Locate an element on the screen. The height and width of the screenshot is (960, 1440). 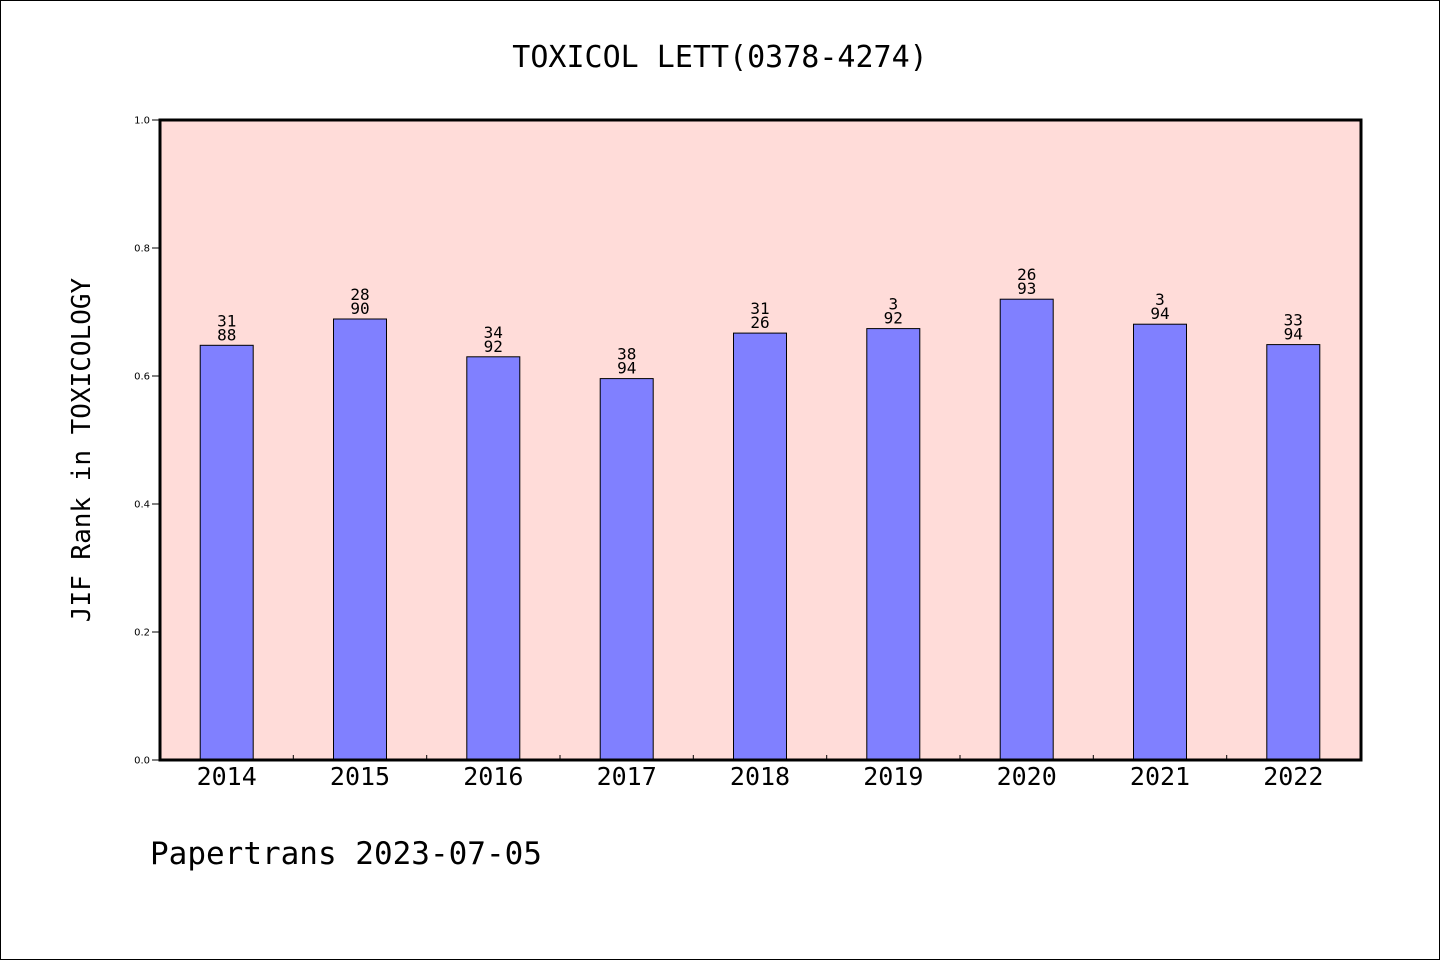
x-tick-label-2018: 2018 is located at coordinates (760, 776).